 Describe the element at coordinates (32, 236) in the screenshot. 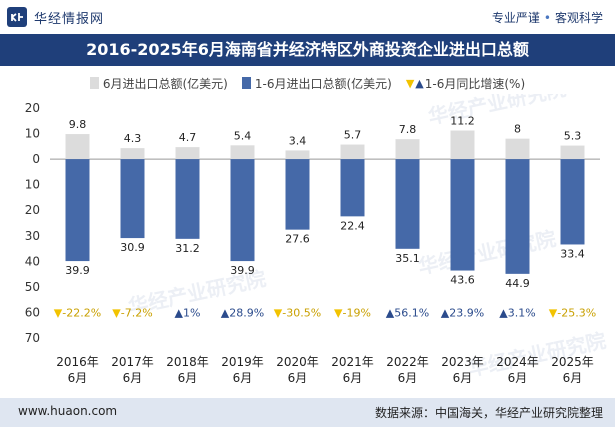

I see `y-tick-label: 30` at that location.